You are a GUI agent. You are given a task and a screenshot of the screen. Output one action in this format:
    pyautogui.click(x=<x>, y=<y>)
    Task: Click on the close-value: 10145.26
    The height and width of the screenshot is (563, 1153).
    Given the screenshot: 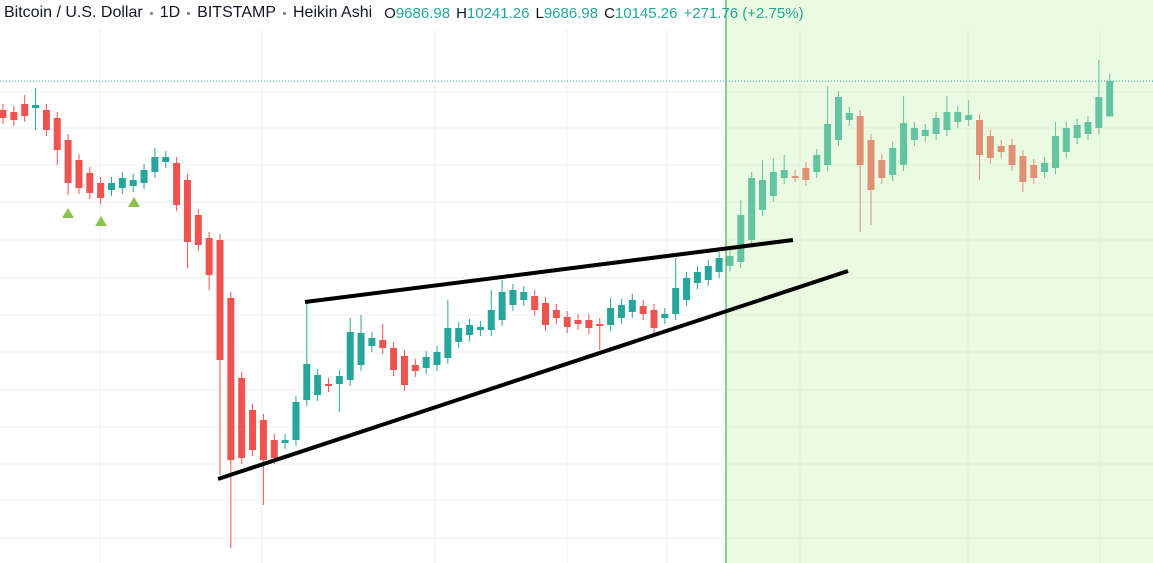 What is the action you would take?
    pyautogui.click(x=646, y=13)
    